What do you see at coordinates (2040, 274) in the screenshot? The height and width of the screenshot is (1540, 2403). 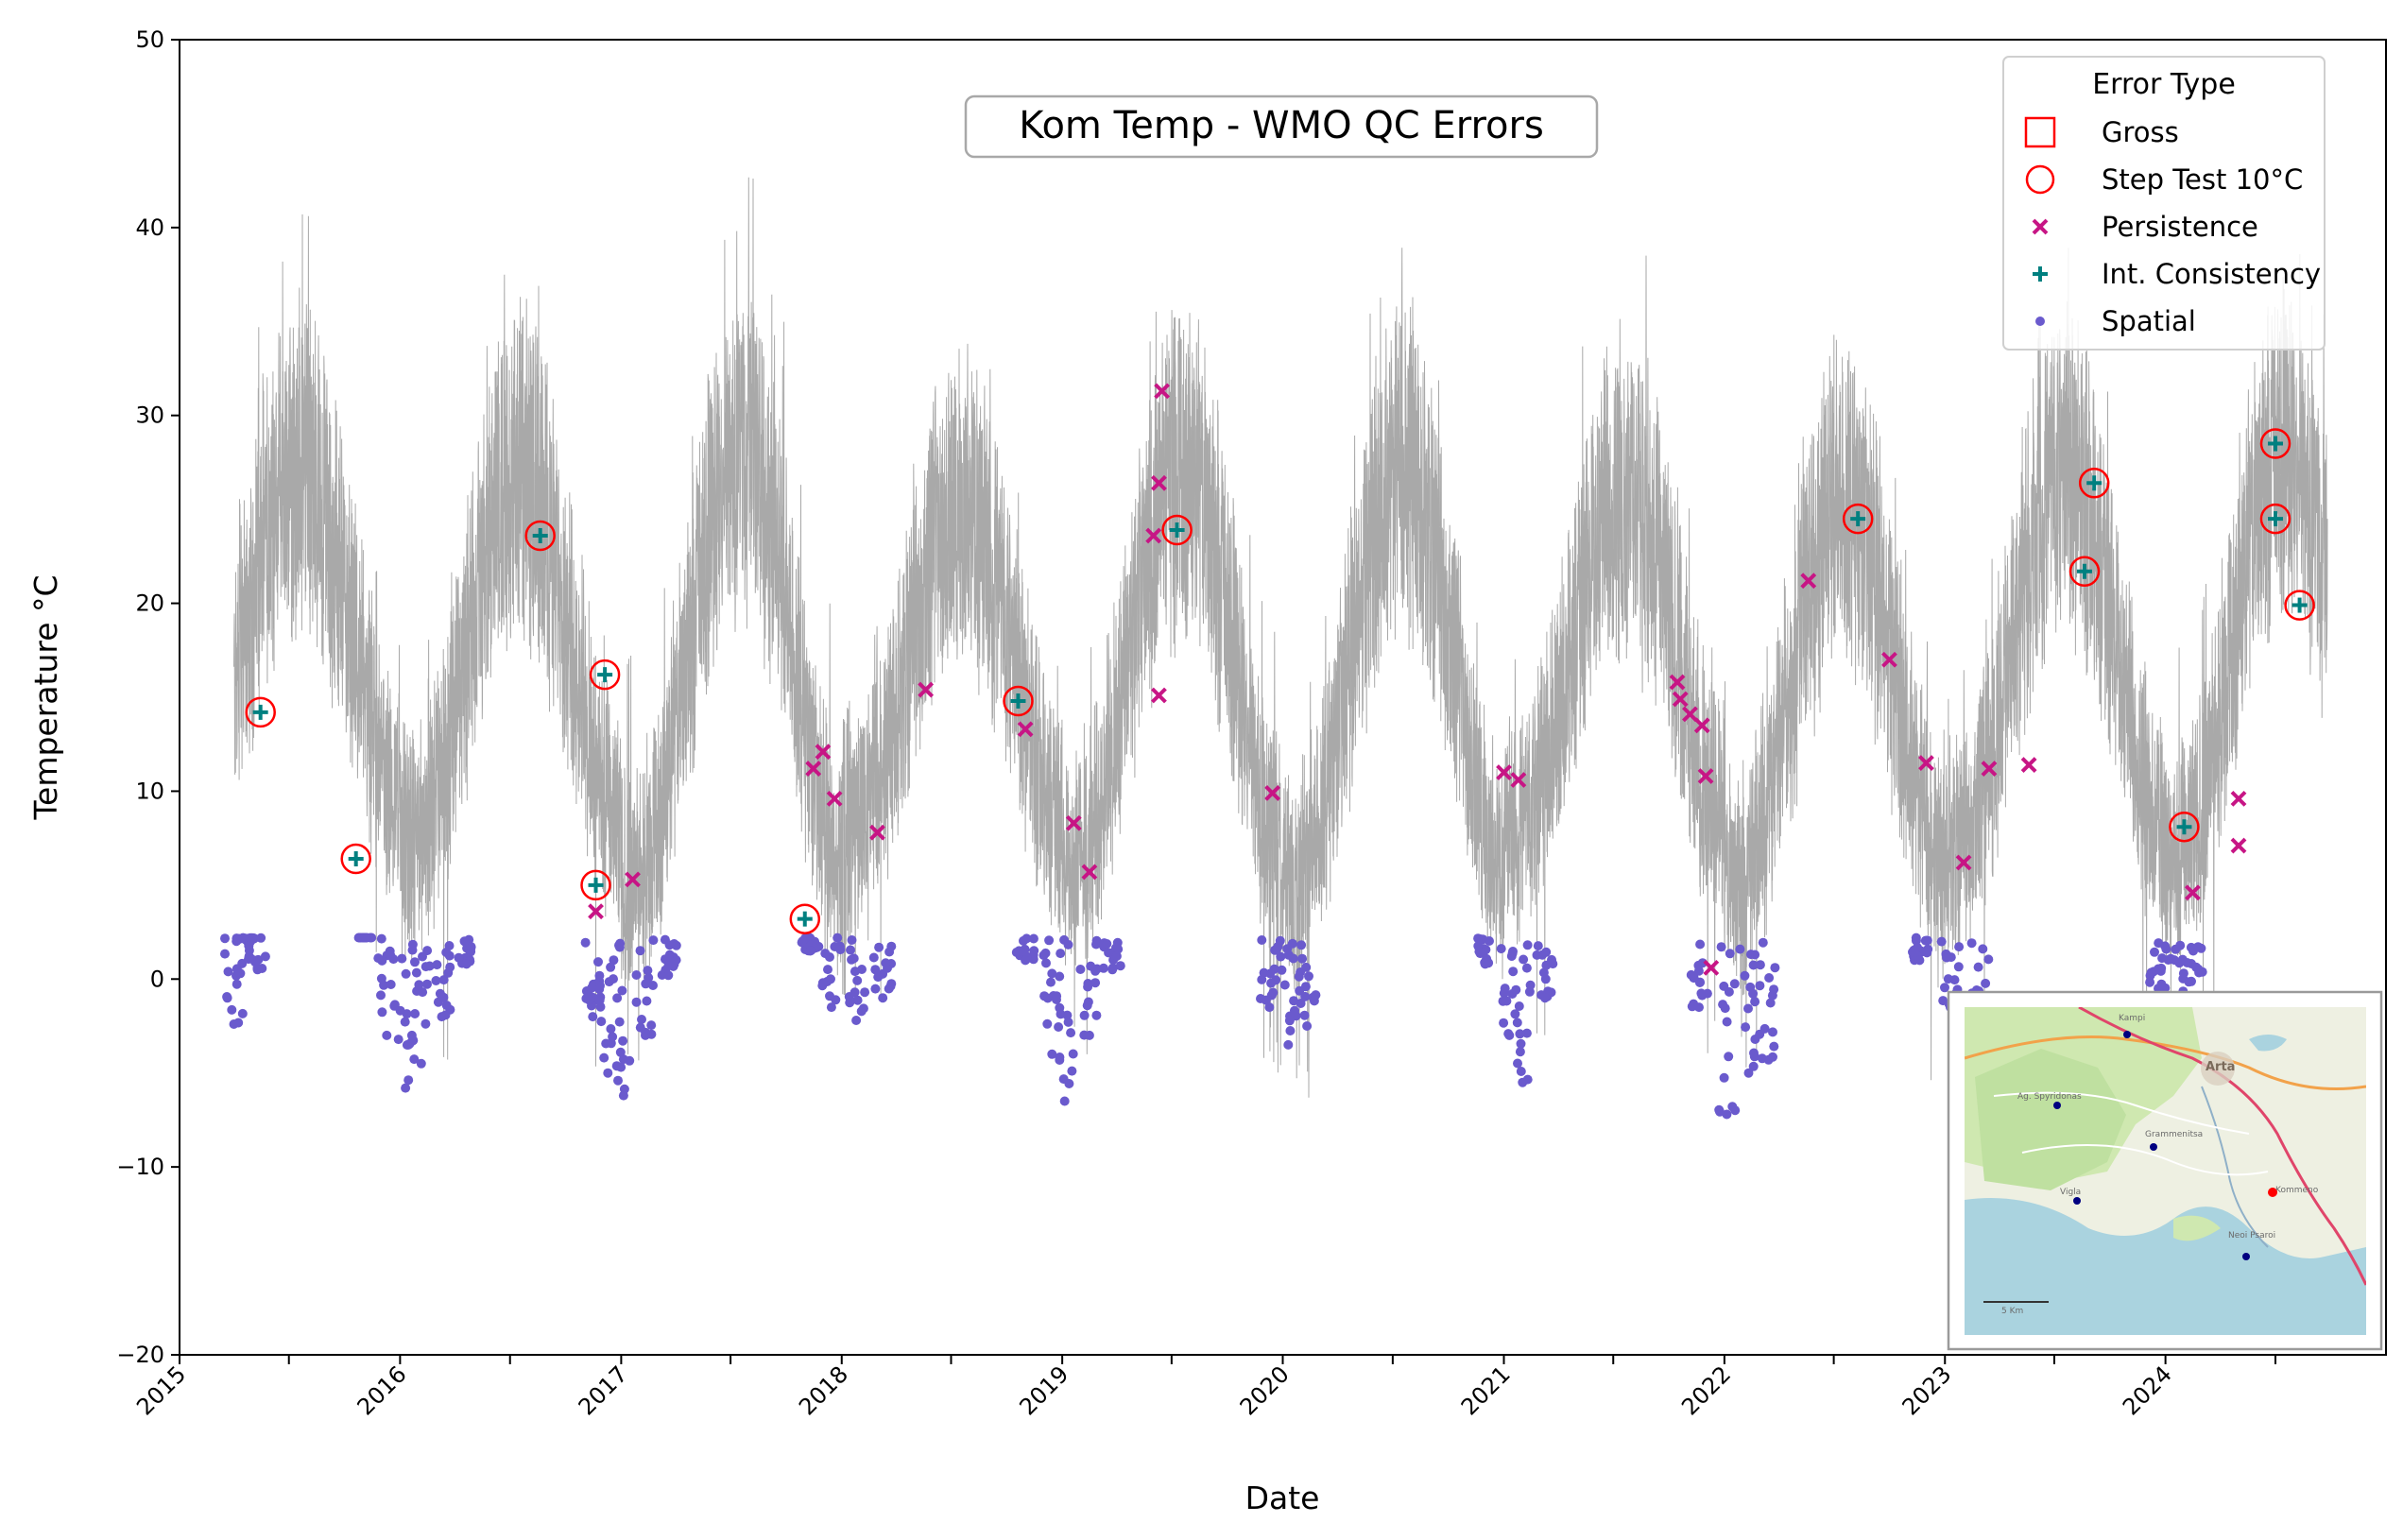 I see `plus-marker-icon` at bounding box center [2040, 274].